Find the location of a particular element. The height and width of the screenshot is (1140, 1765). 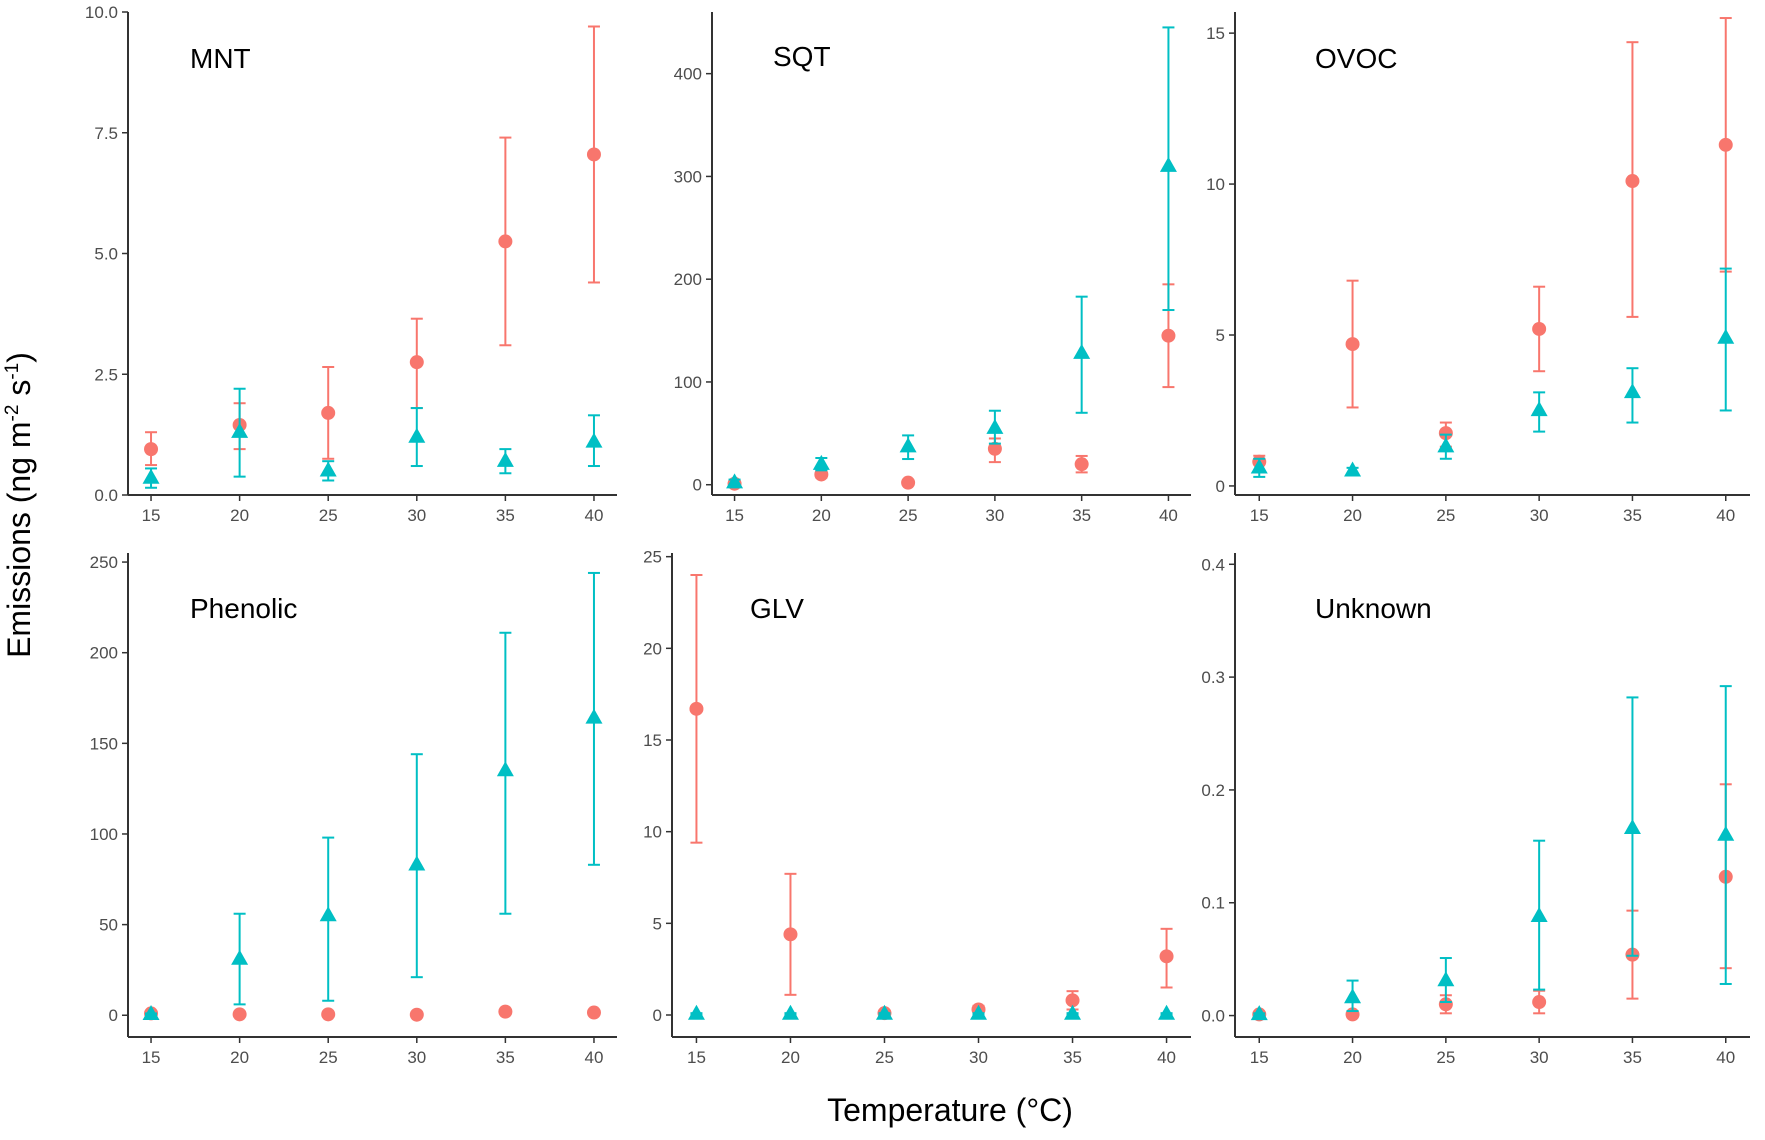

panel-phenolic-y-tick-label: 100 is located at coordinates (104, 834).